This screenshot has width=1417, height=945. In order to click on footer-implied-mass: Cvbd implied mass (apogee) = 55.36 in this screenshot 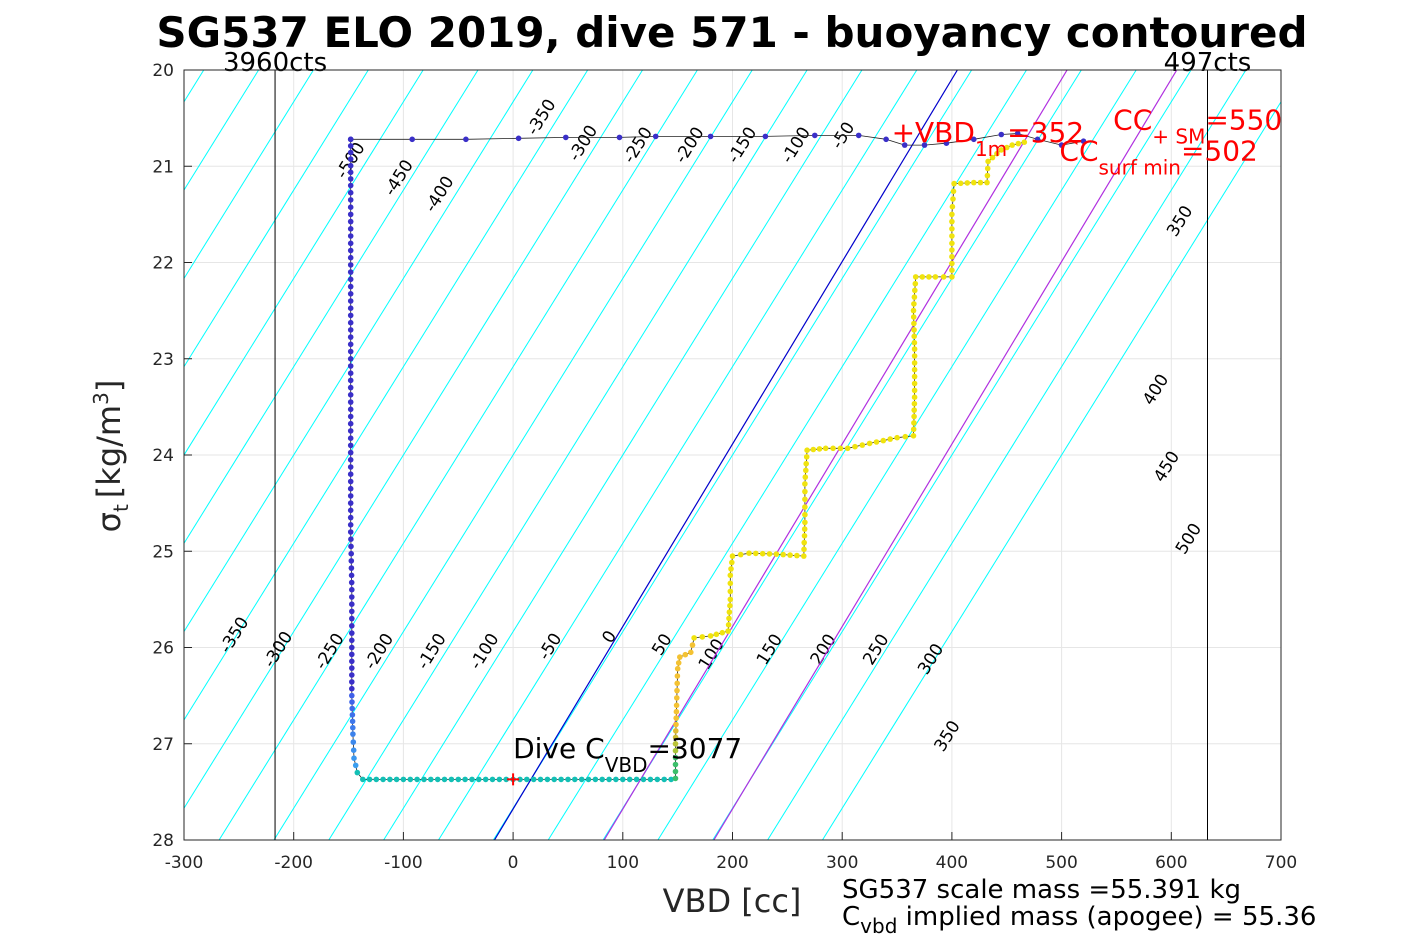, I will do `click(1079, 920)`.